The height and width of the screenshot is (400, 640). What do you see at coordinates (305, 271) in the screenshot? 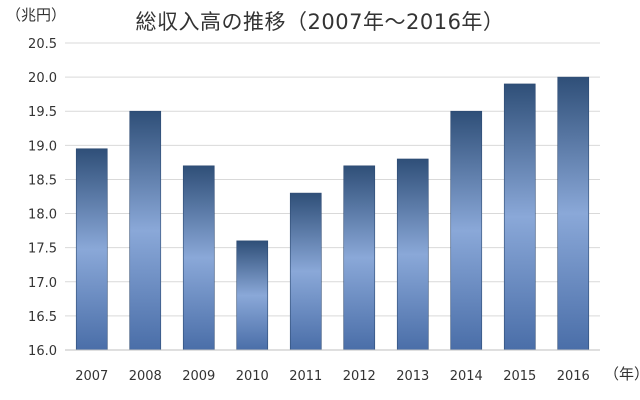
I see `bar-2011` at bounding box center [305, 271].